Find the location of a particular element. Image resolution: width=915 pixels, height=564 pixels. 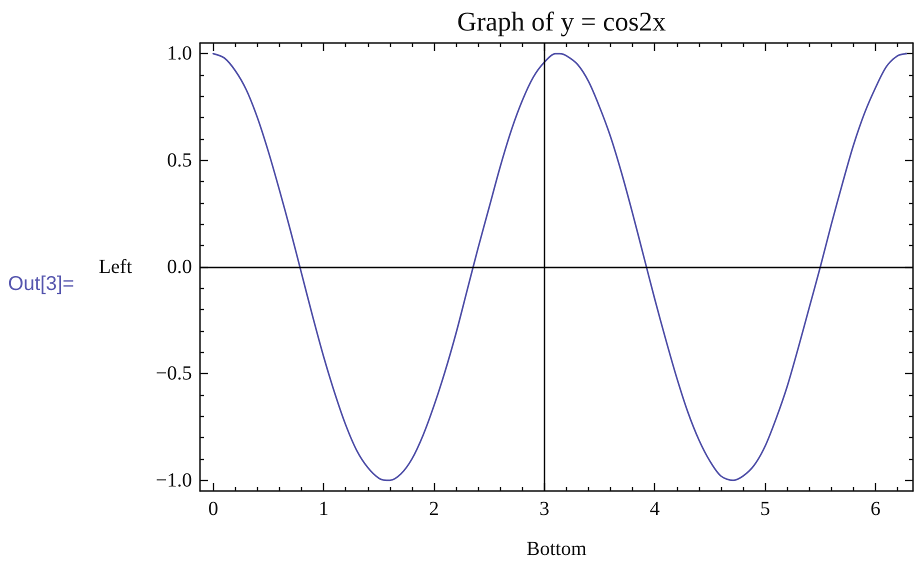

x-axis-title: Bottom is located at coordinates (556, 549).